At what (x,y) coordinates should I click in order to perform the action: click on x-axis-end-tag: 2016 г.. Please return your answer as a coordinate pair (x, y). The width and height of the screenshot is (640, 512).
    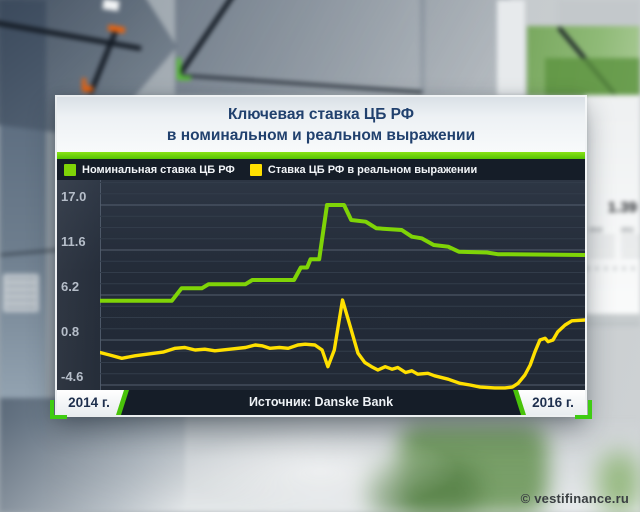
    Looking at the image, I should click on (549, 402).